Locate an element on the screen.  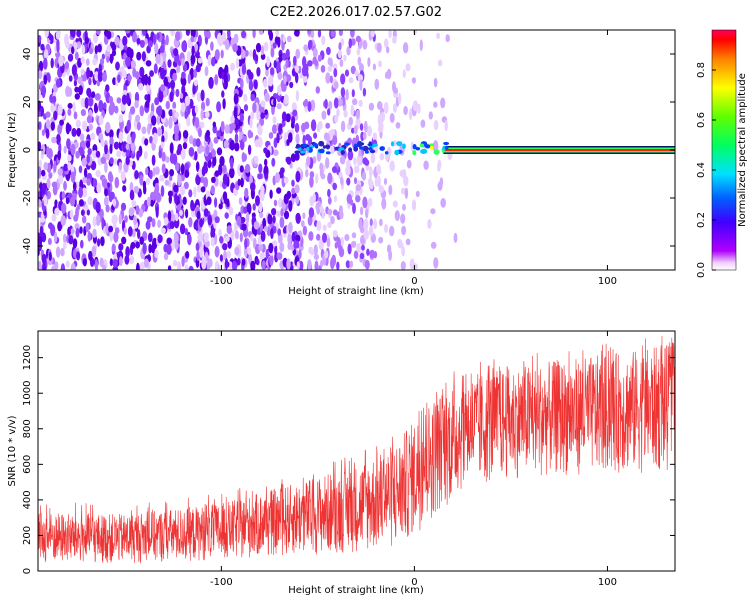
heatmap-x-tick-label: -100 is located at coordinates (221, 281).